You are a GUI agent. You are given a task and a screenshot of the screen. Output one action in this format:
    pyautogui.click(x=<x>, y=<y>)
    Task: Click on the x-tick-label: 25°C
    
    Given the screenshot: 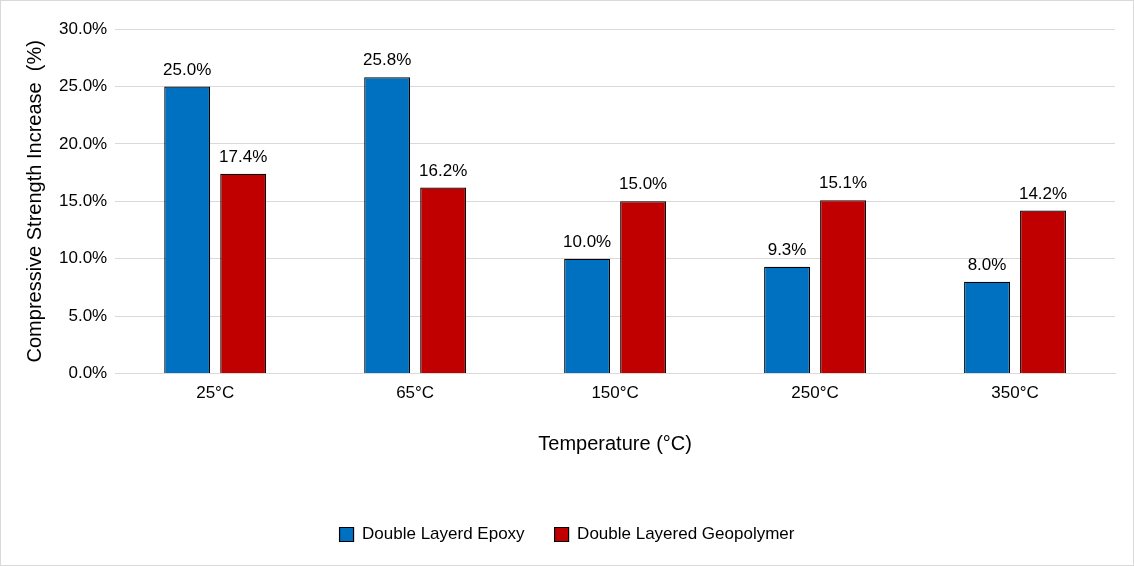 What is the action you would take?
    pyautogui.click(x=215, y=393)
    